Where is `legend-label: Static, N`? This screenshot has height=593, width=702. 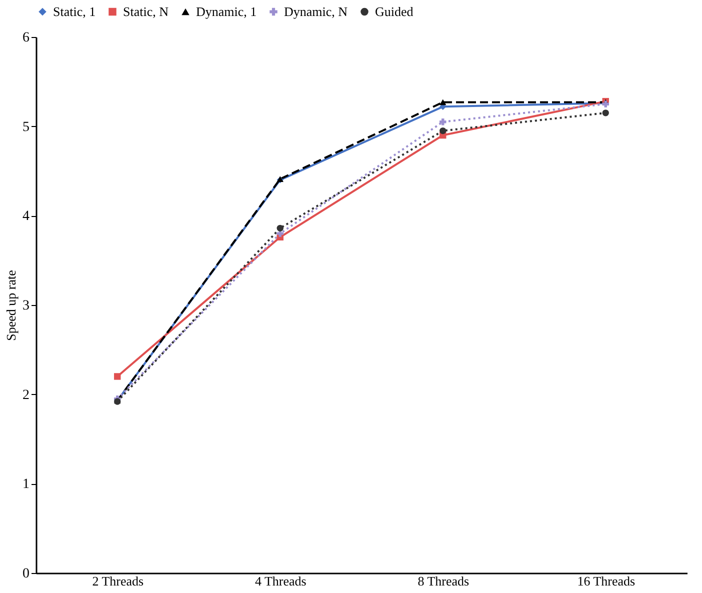 legend-label: Static, N is located at coordinates (146, 11).